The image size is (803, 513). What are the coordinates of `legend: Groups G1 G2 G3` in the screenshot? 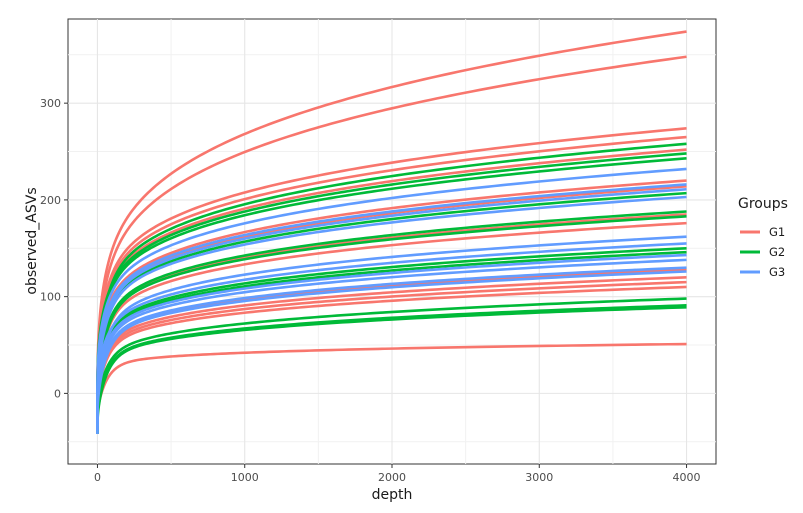 It's located at (763, 237).